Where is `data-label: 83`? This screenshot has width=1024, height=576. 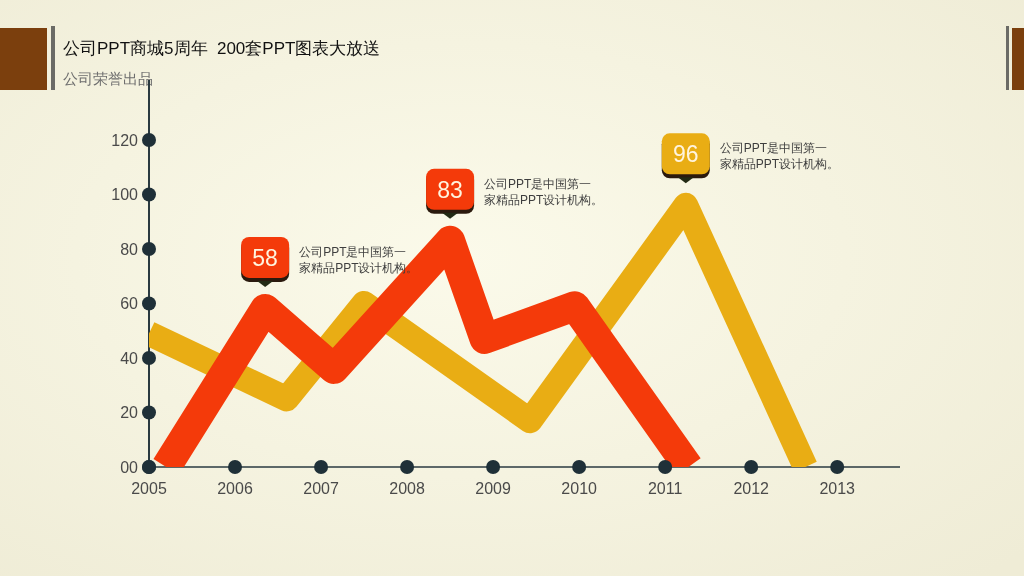
data-label: 83 is located at coordinates (450, 189).